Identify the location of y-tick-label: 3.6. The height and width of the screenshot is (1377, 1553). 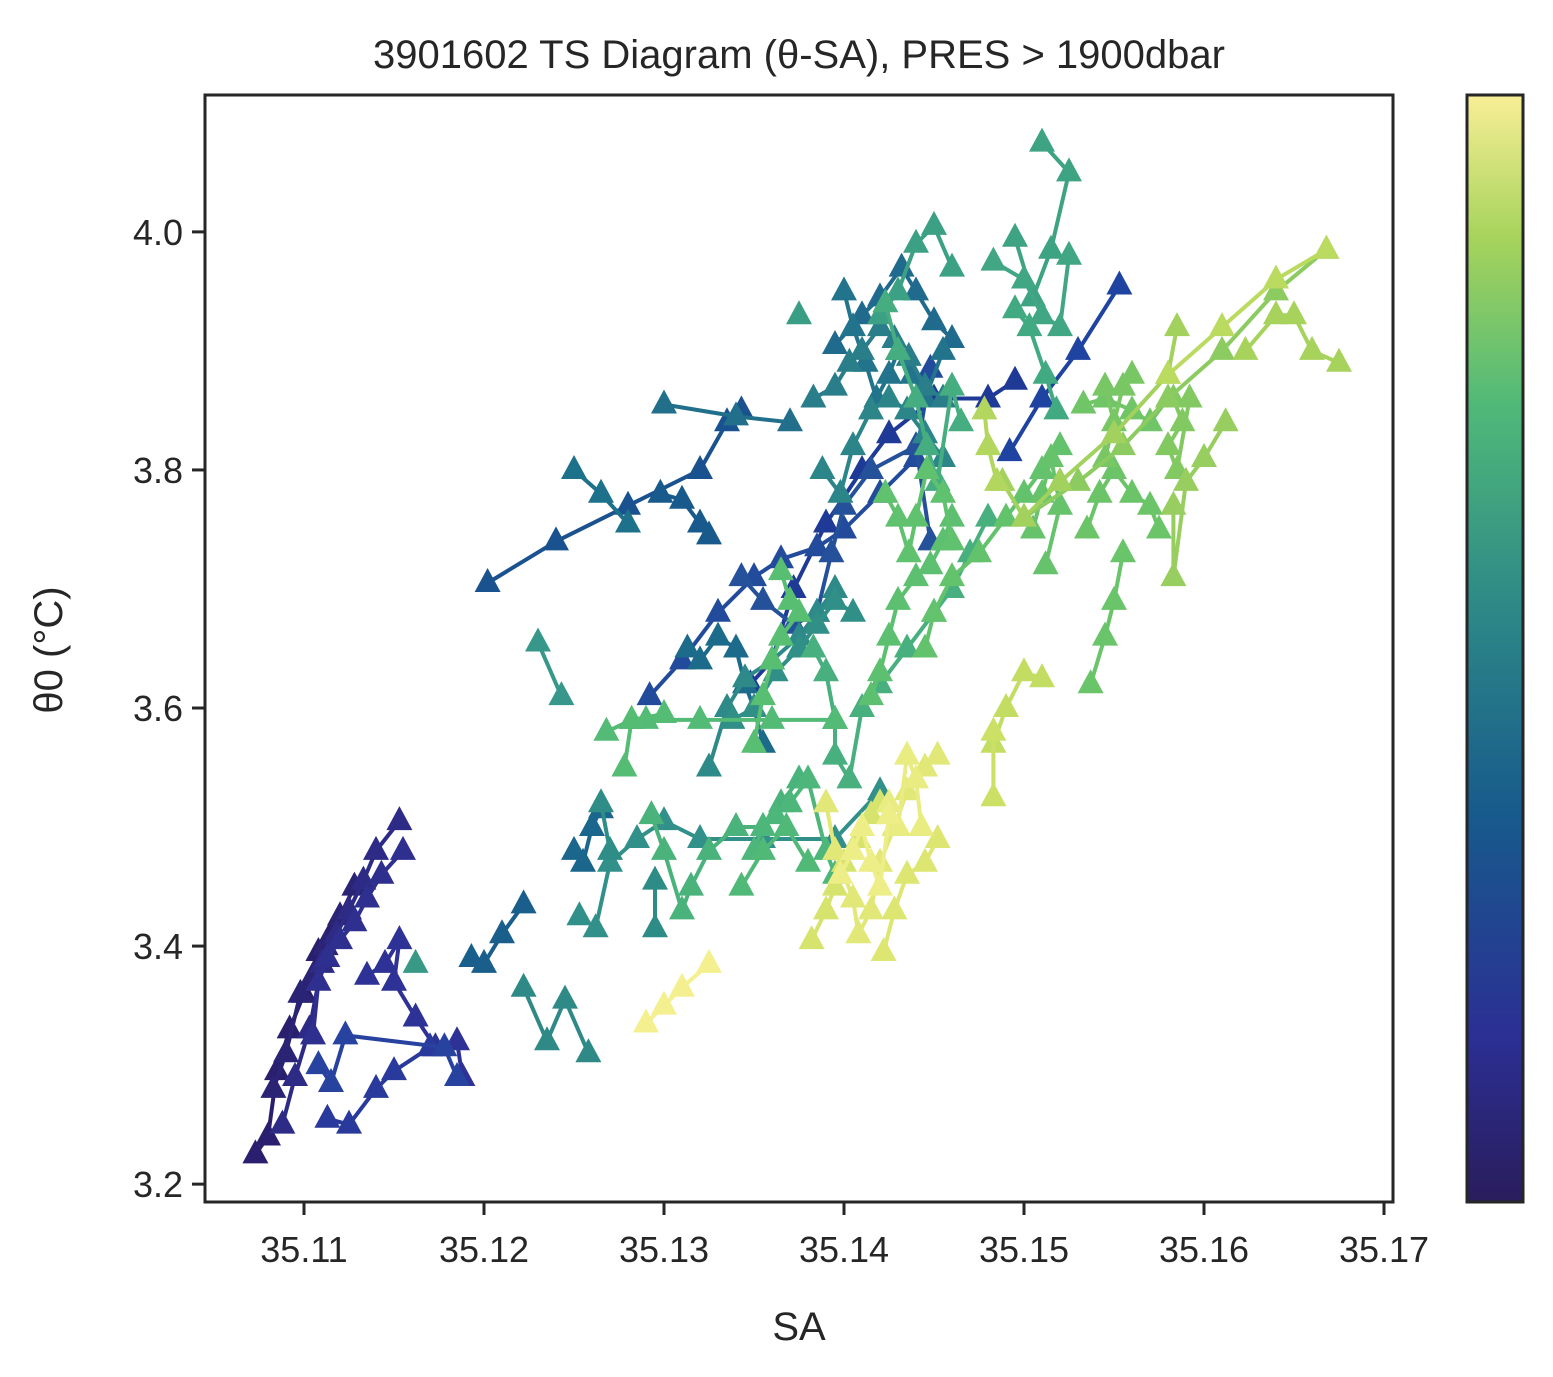
(158, 708).